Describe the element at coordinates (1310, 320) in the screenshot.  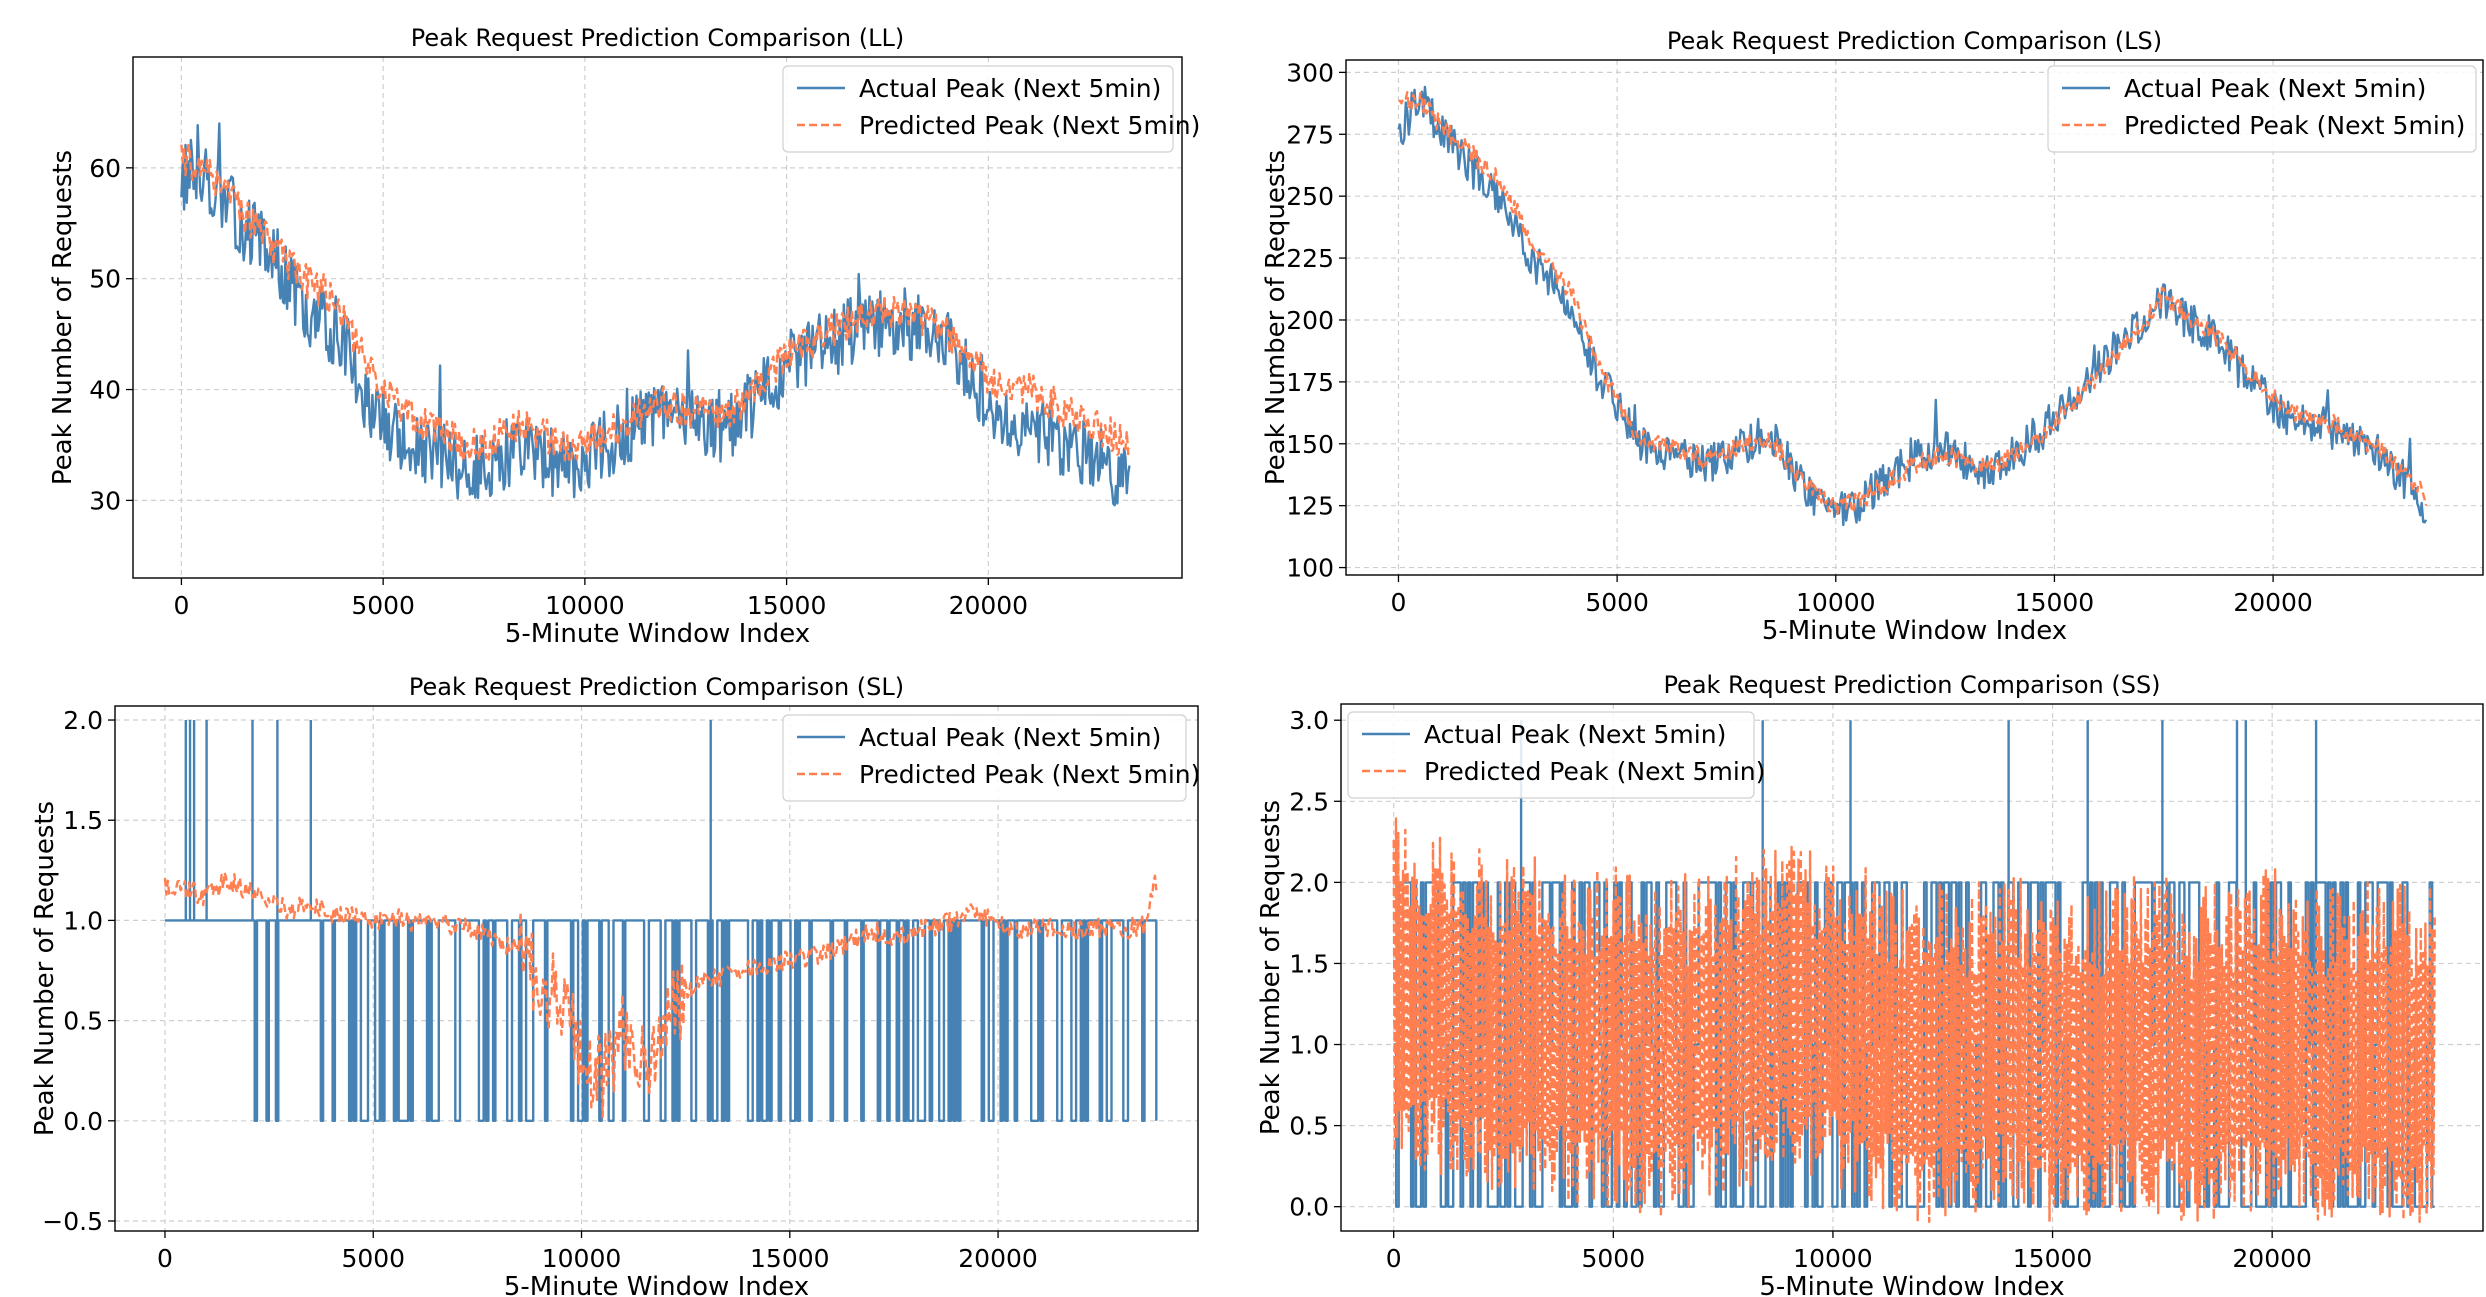
I see `y-tick-label: 200` at that location.